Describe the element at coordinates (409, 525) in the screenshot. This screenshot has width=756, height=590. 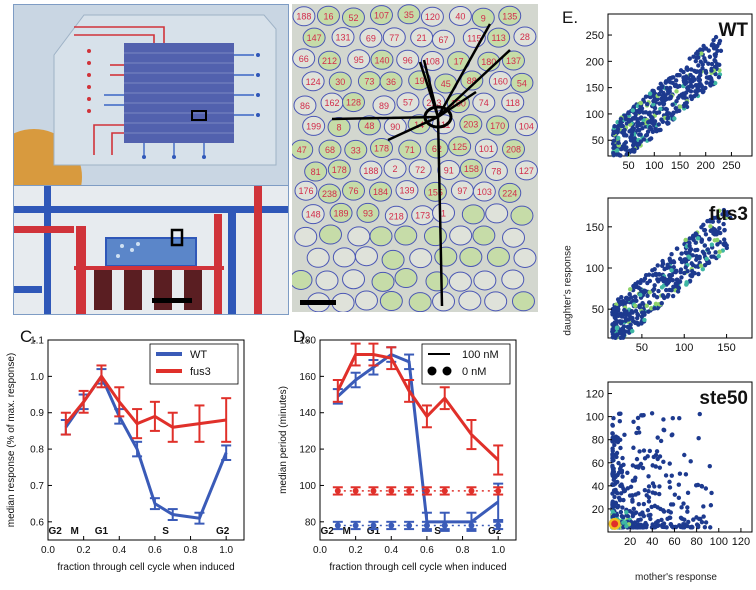
I see `data-point` at that location.